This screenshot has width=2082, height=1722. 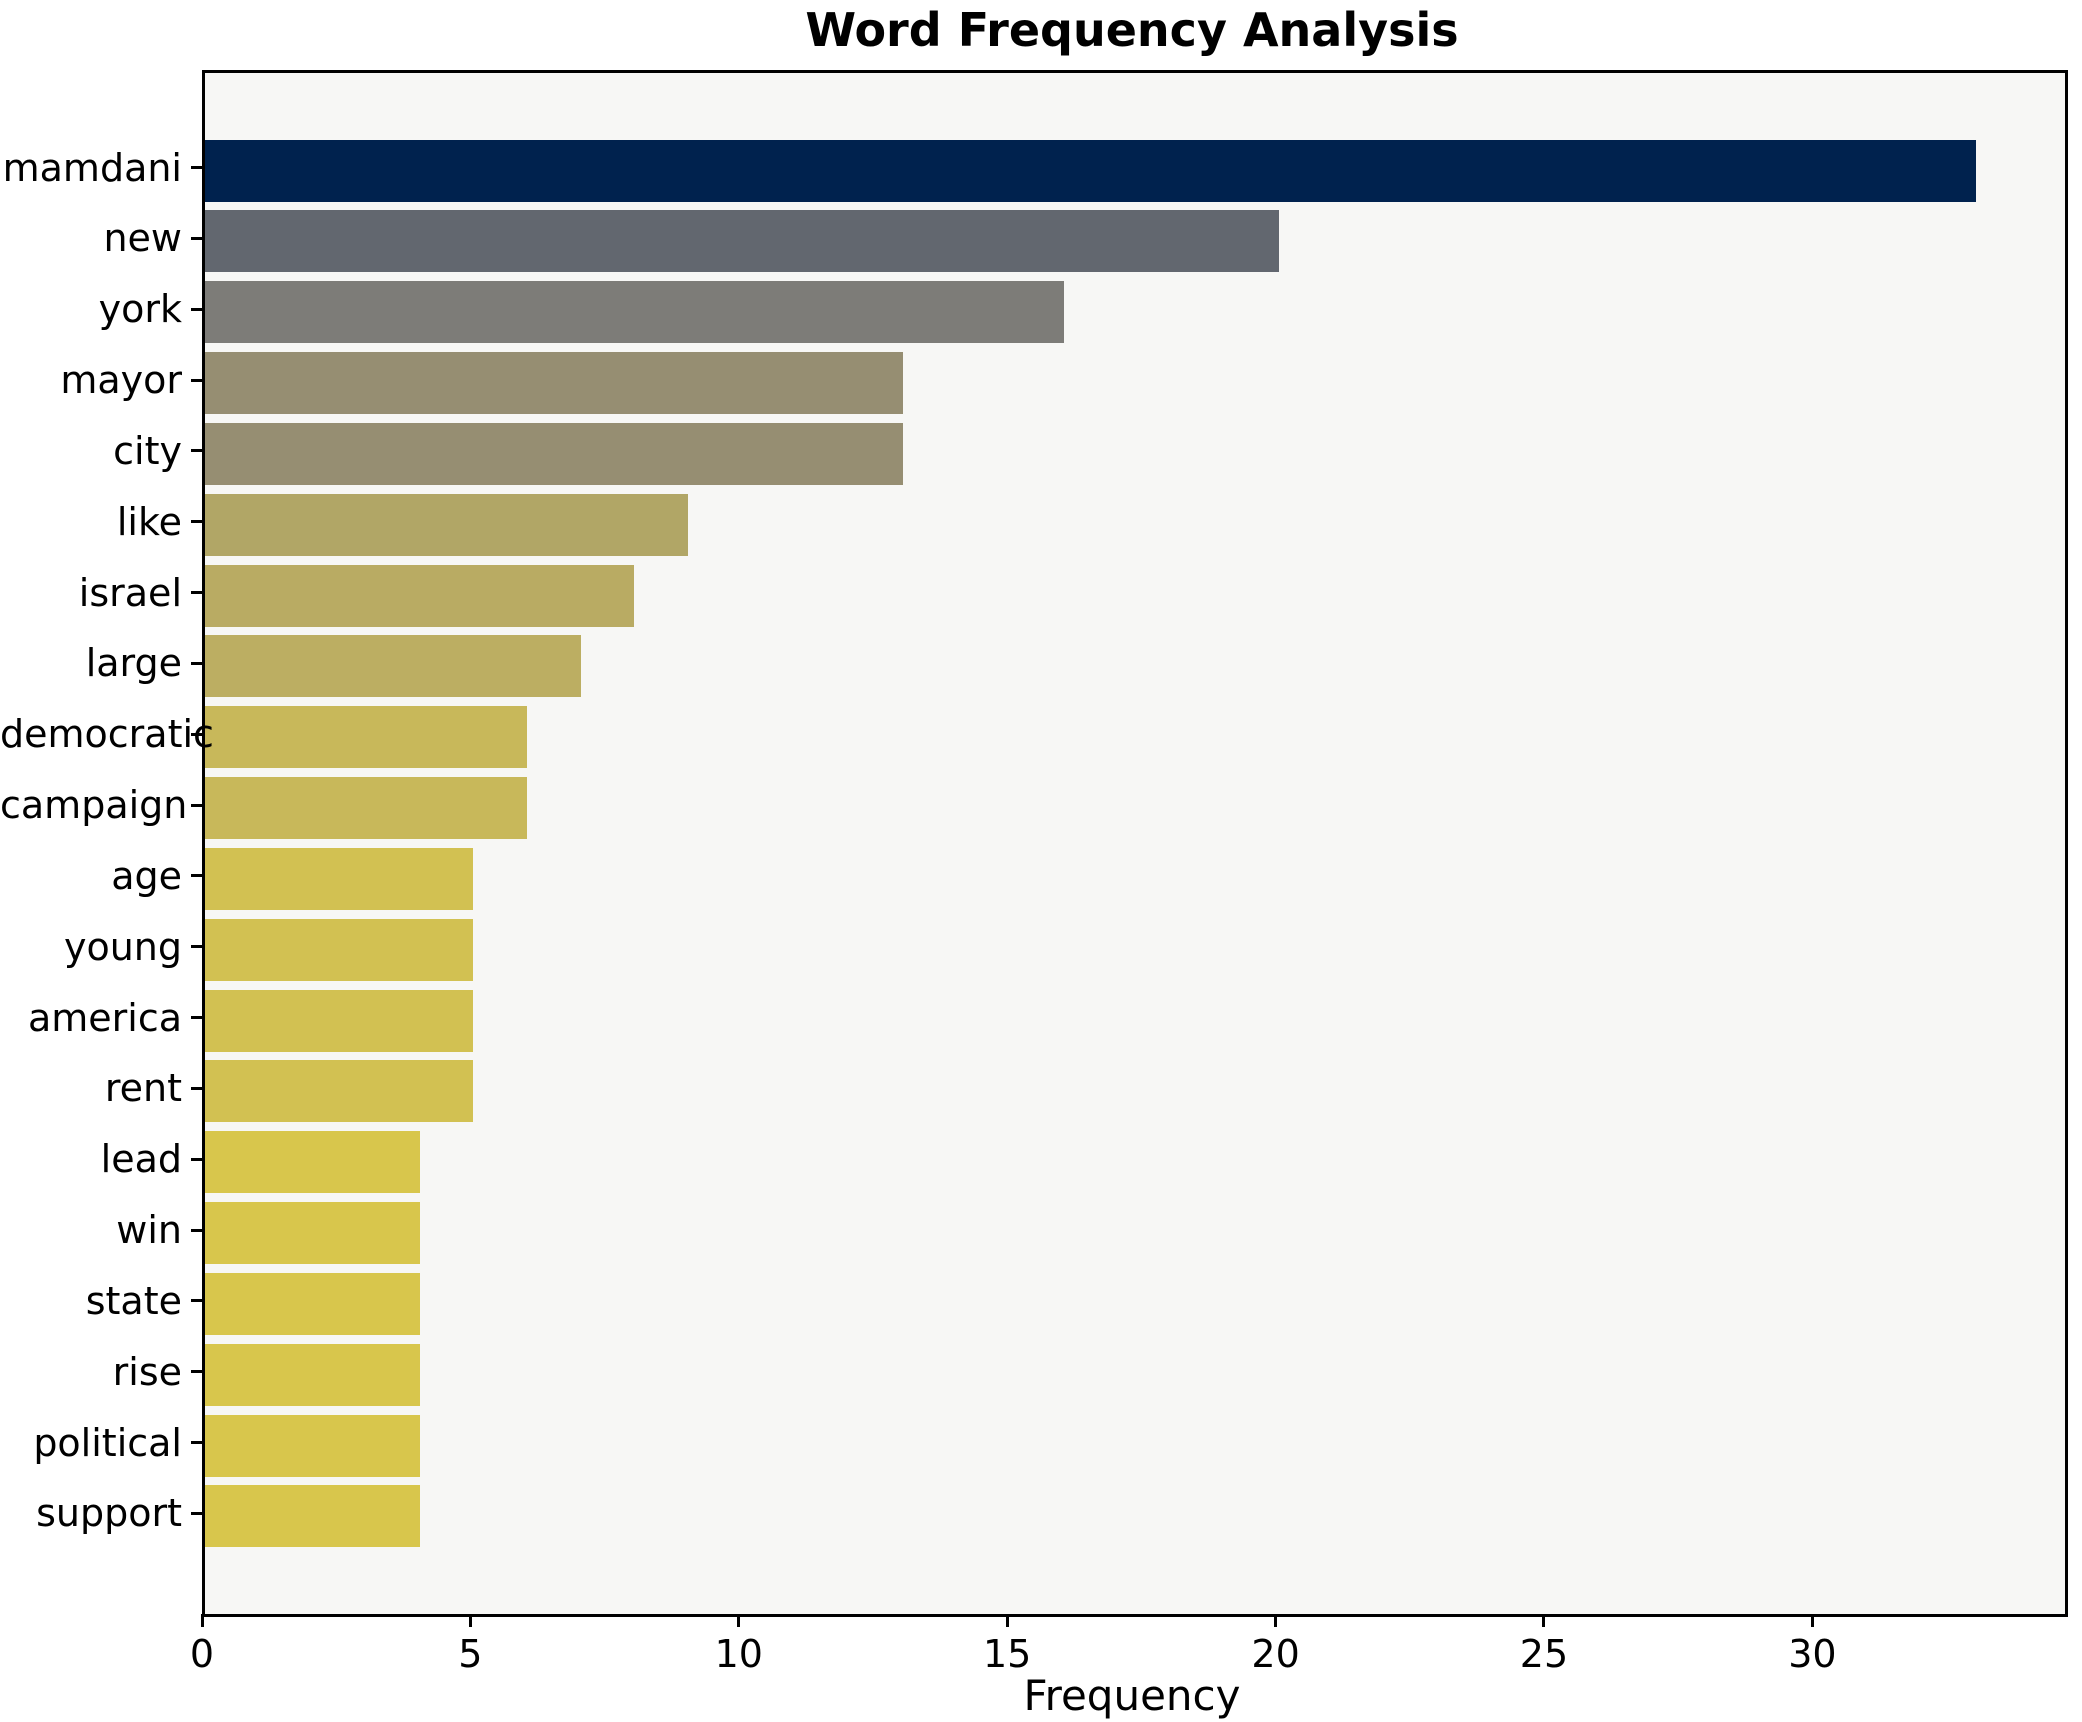 What do you see at coordinates (339, 1091) in the screenshot?
I see `bar-rent` at bounding box center [339, 1091].